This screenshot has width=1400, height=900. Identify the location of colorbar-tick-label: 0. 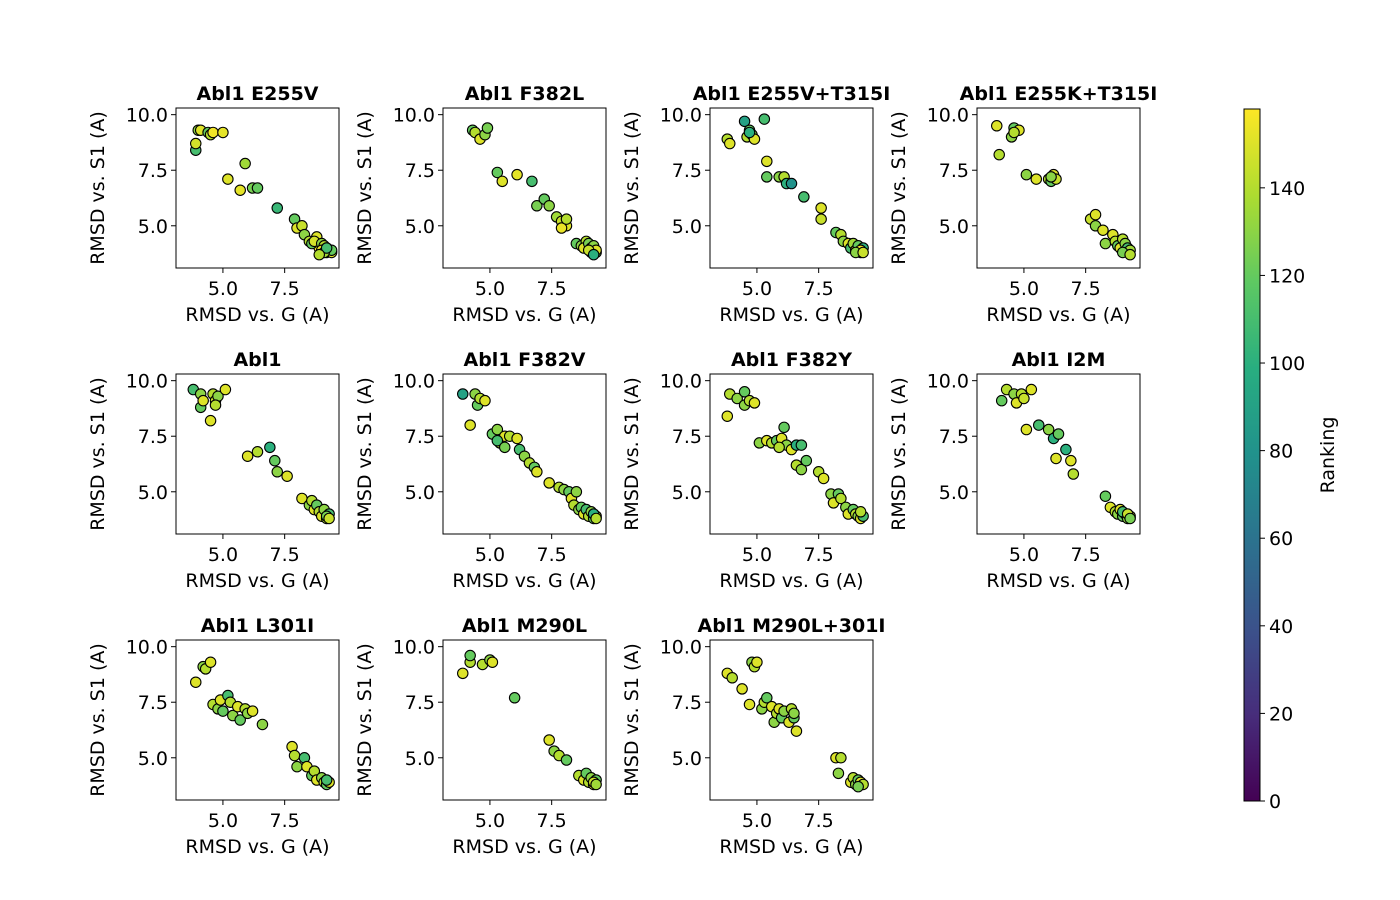
(1275, 802).